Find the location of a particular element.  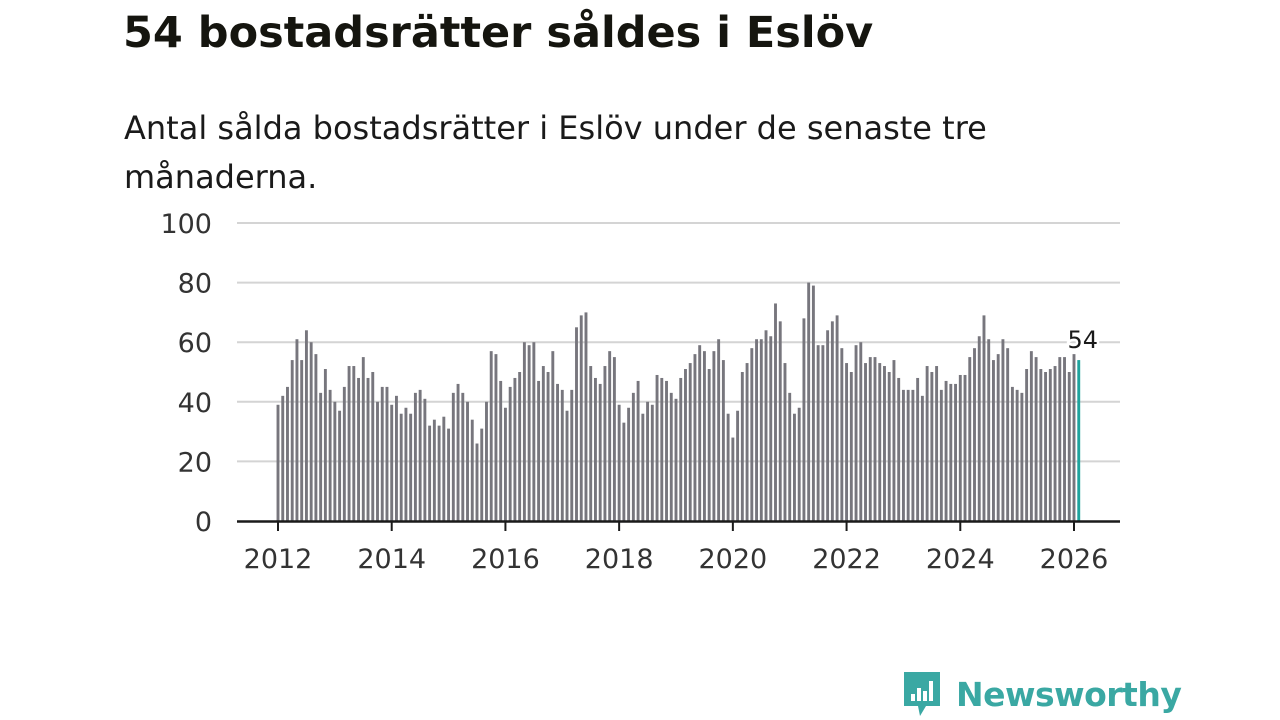

brand-name: Newsworthy is located at coordinates (1069, 694).